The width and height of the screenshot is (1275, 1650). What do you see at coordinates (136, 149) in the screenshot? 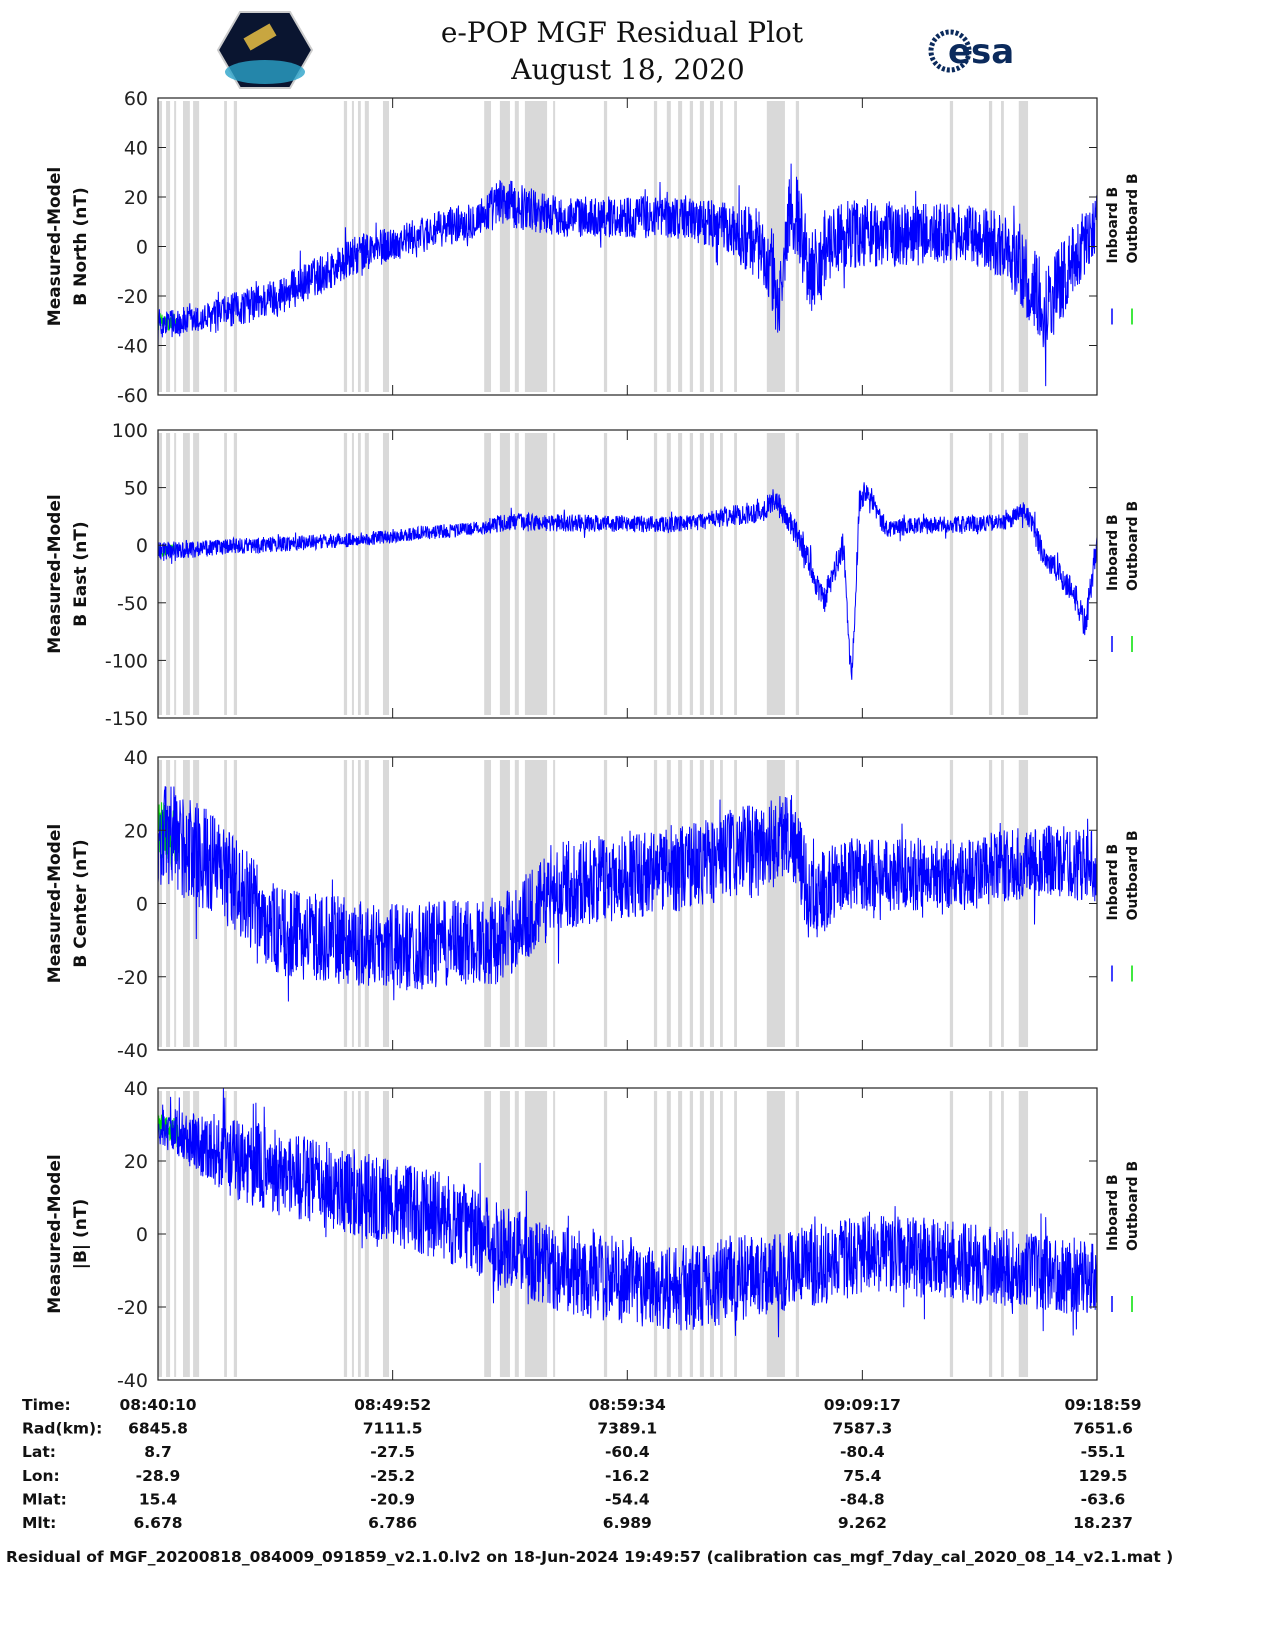
I see `y-tick-label: 40` at bounding box center [136, 149].